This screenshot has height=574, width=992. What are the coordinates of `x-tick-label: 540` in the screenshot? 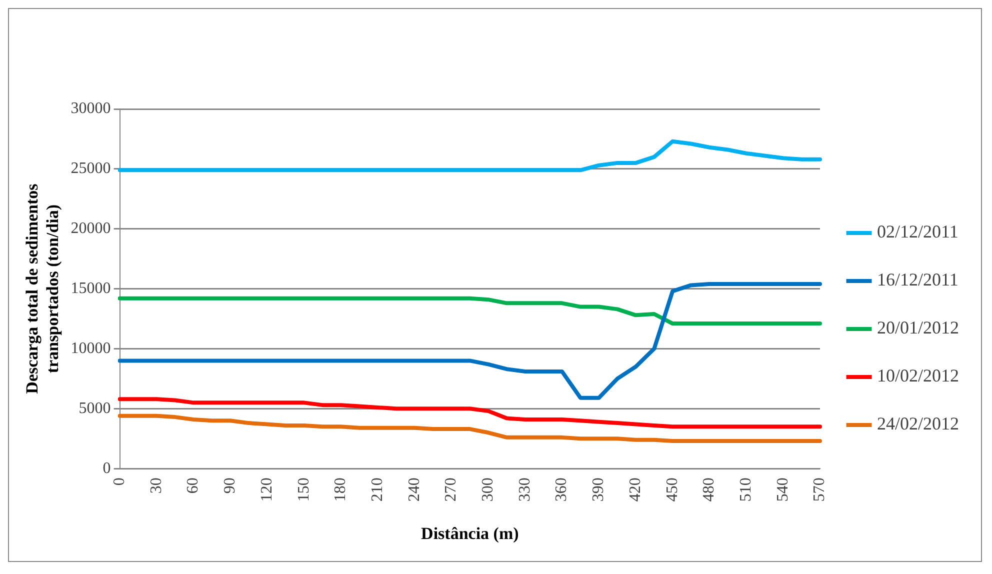 It's located at (783, 490).